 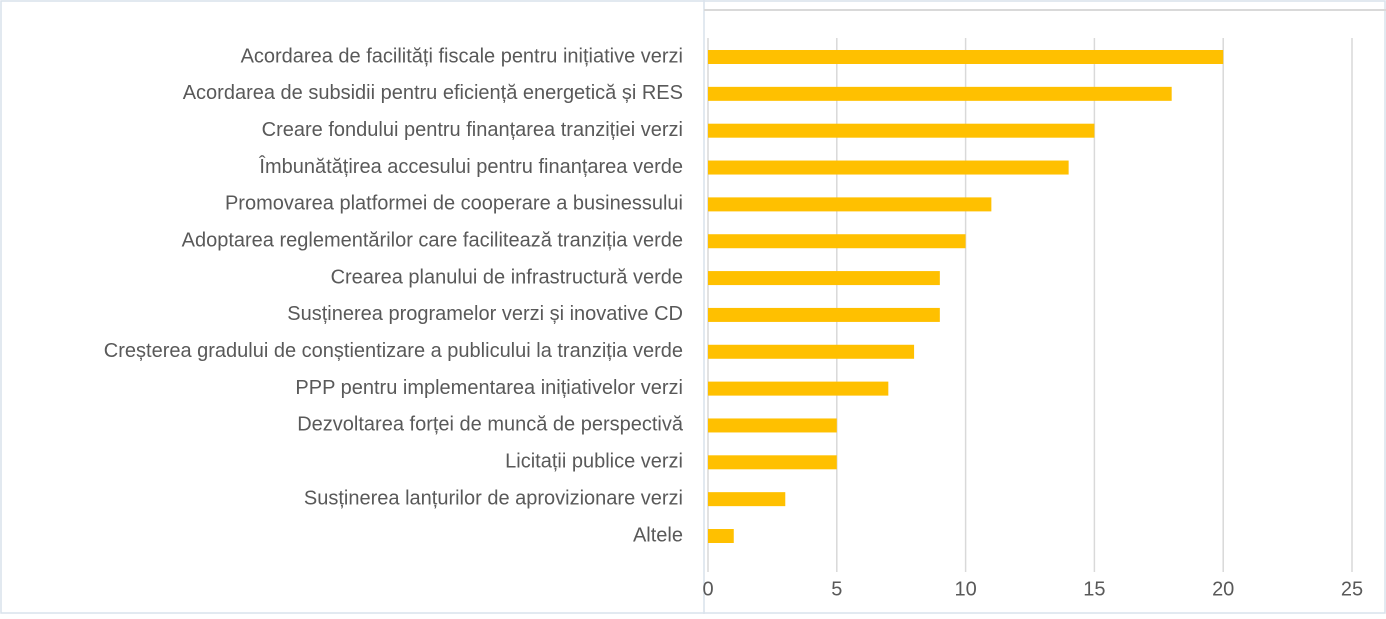 What do you see at coordinates (1094, 589) in the screenshot?
I see `x-tick-label: 15` at bounding box center [1094, 589].